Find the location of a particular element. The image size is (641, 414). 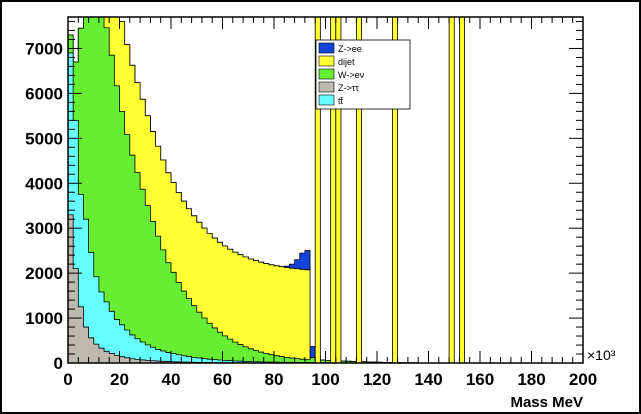

y-tick-label: 2000 is located at coordinates (44, 273).